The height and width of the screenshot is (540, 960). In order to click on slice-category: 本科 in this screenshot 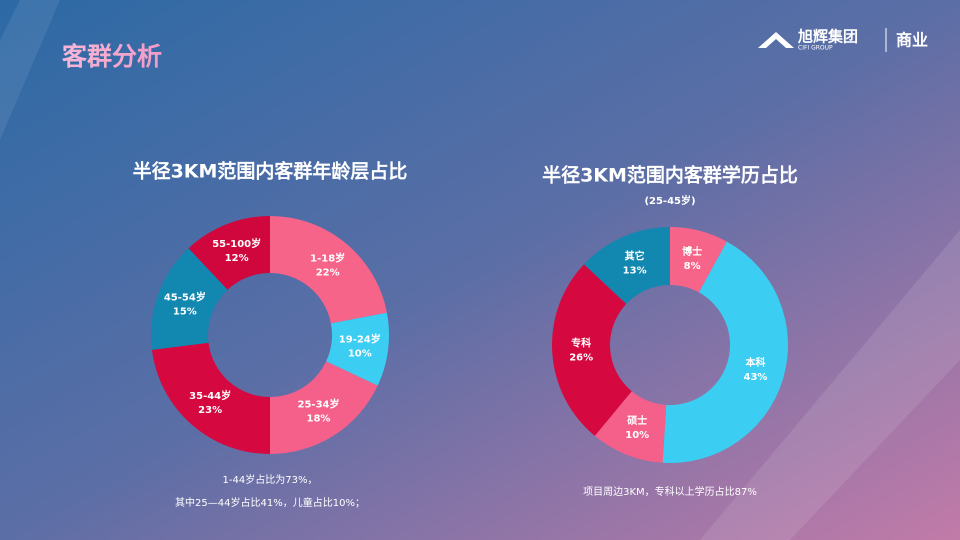, I will do `click(755, 362)`.